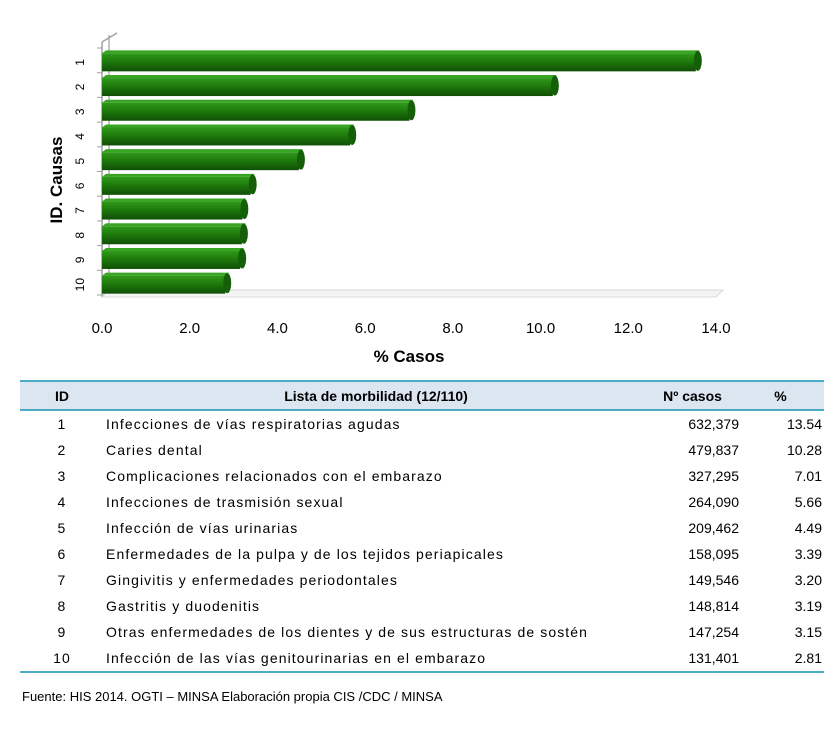 The width and height of the screenshot is (840, 738). I want to click on row-name: Infección de vías urinarias, so click(202, 528).